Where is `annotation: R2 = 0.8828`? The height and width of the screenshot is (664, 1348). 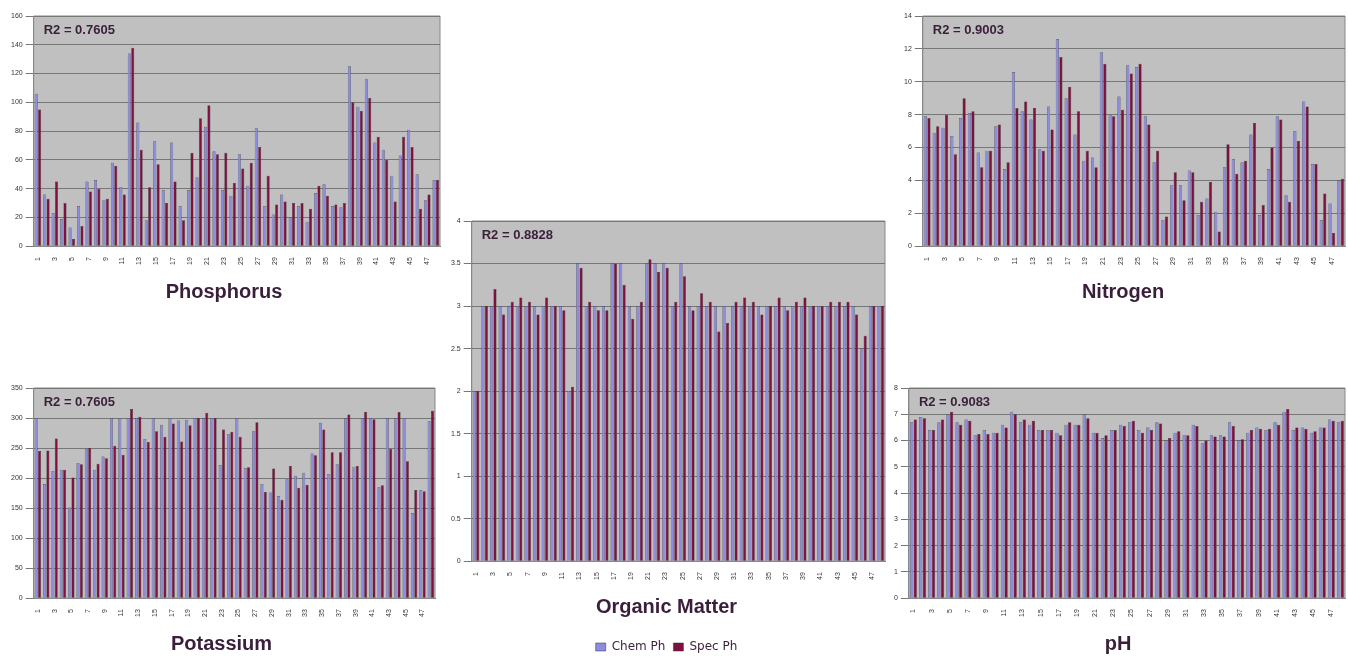 annotation: R2 = 0.8828 is located at coordinates (517, 235).